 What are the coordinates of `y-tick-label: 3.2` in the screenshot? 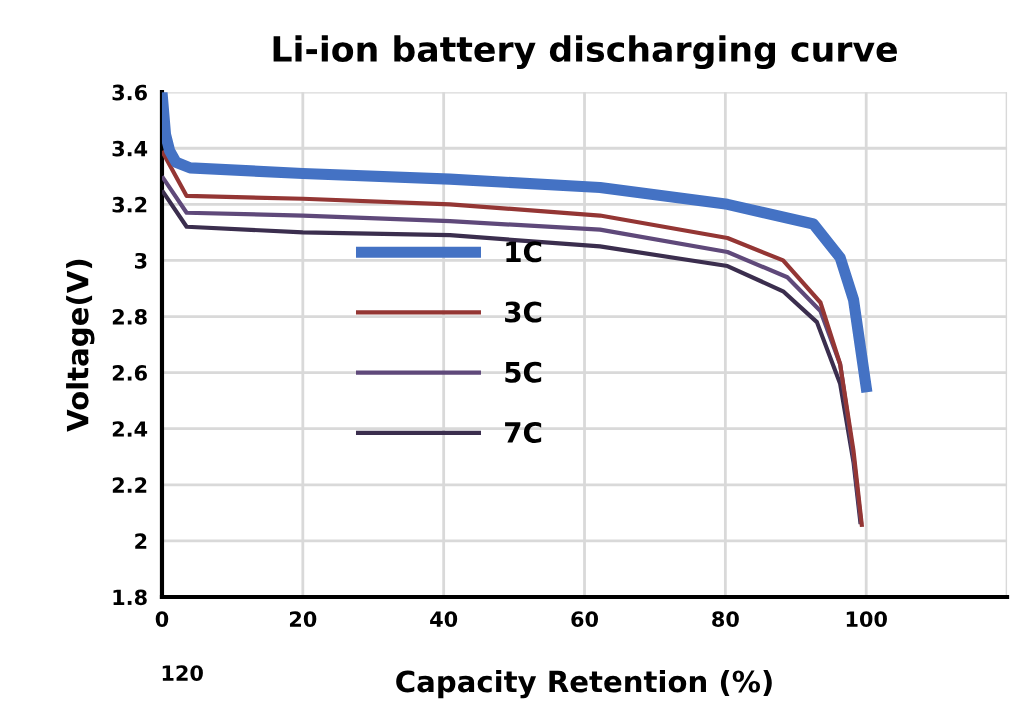 It's located at (129, 204).